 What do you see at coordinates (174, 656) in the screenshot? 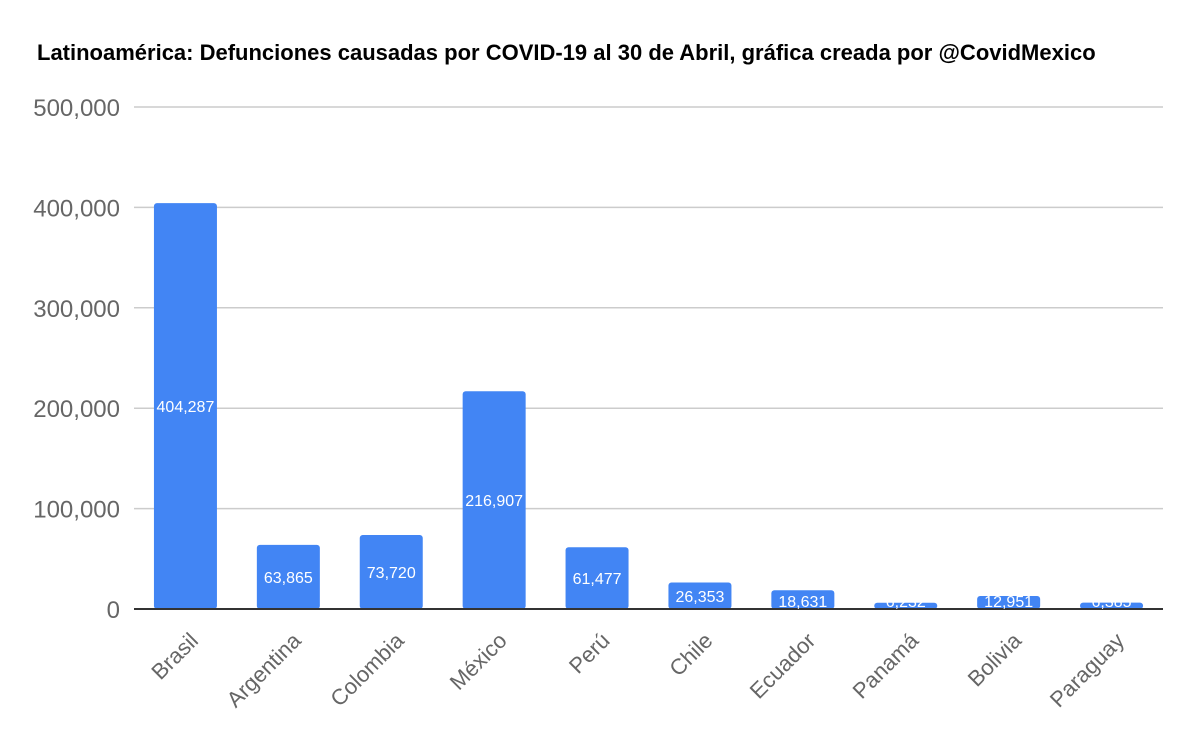
I see `x-tick-label: Brasil` at bounding box center [174, 656].